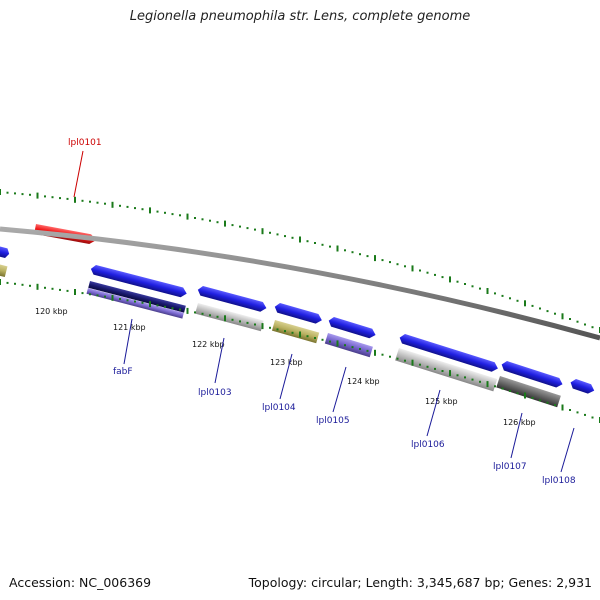 Image resolution: width=600 pixels, height=600 pixels. I want to click on gene-fabF, so click(139, 281).